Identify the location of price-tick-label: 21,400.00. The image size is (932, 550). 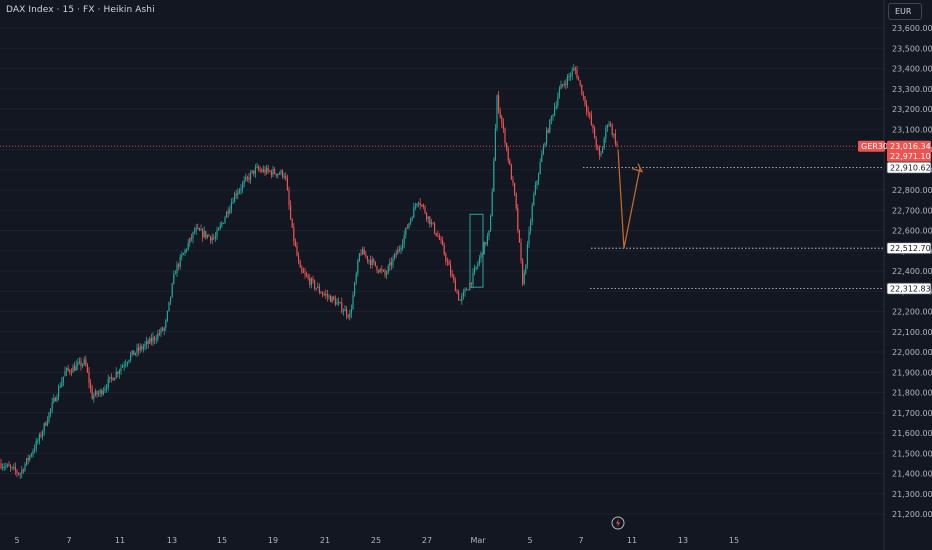
(912, 474).